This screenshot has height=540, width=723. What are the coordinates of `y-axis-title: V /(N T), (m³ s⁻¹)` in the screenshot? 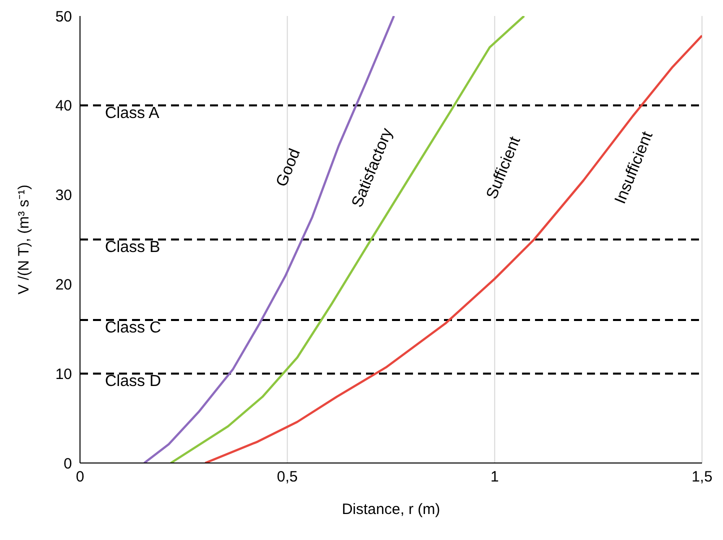 It's located at (23, 239).